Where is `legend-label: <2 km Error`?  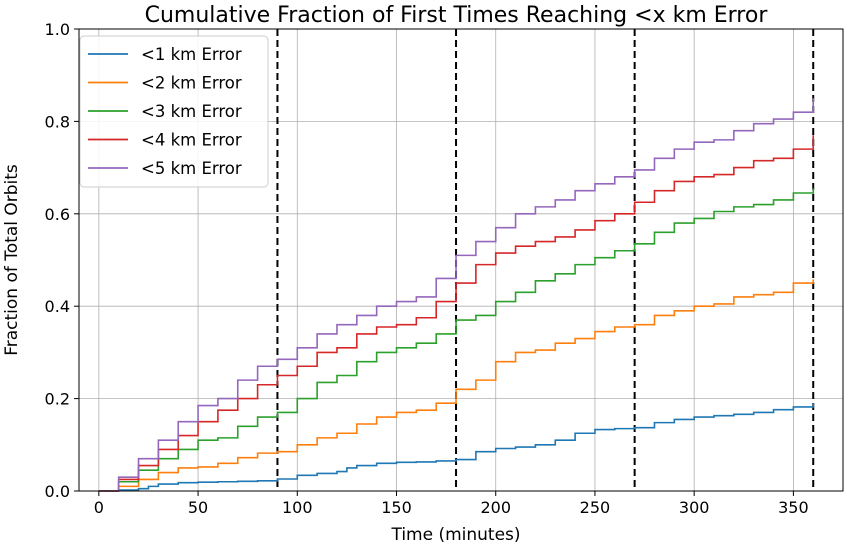 legend-label: <2 km Error is located at coordinates (191, 83).